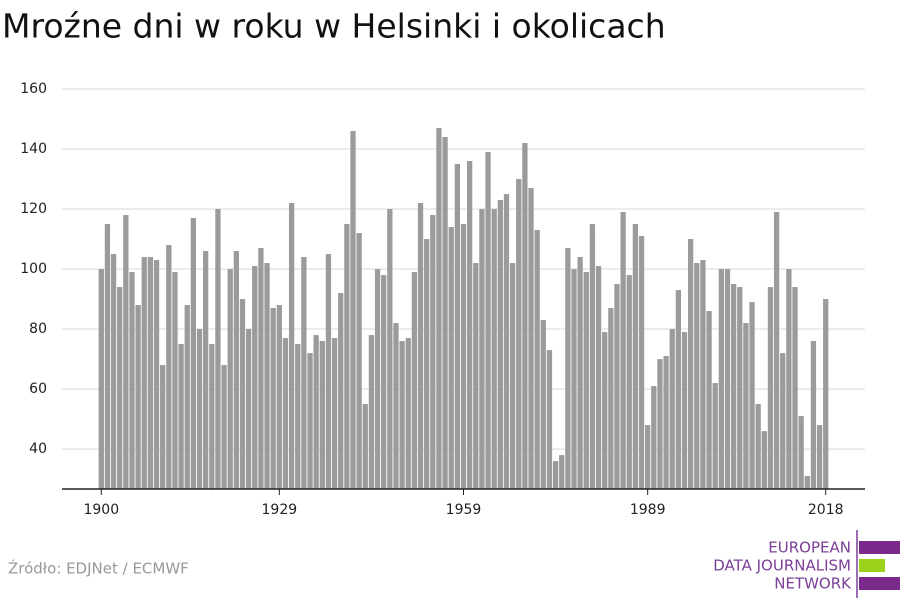  Describe the element at coordinates (464, 510) in the screenshot. I see `x-tick-label: 1959` at that location.